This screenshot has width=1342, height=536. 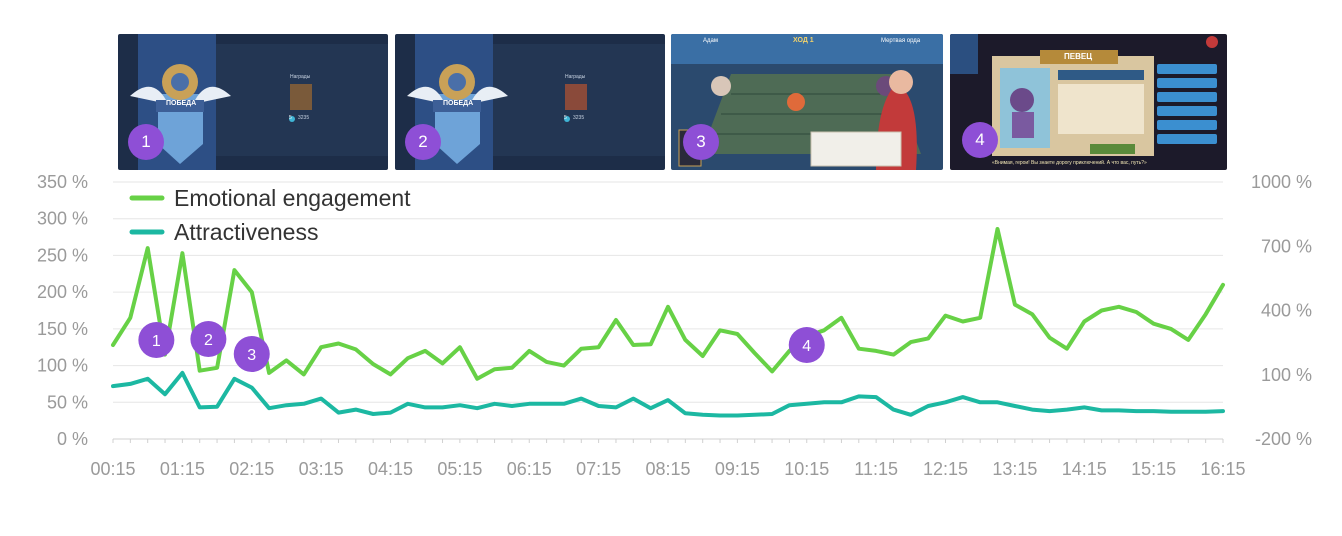 I want to click on x-tick-label: 09:15, so click(x=737, y=469).